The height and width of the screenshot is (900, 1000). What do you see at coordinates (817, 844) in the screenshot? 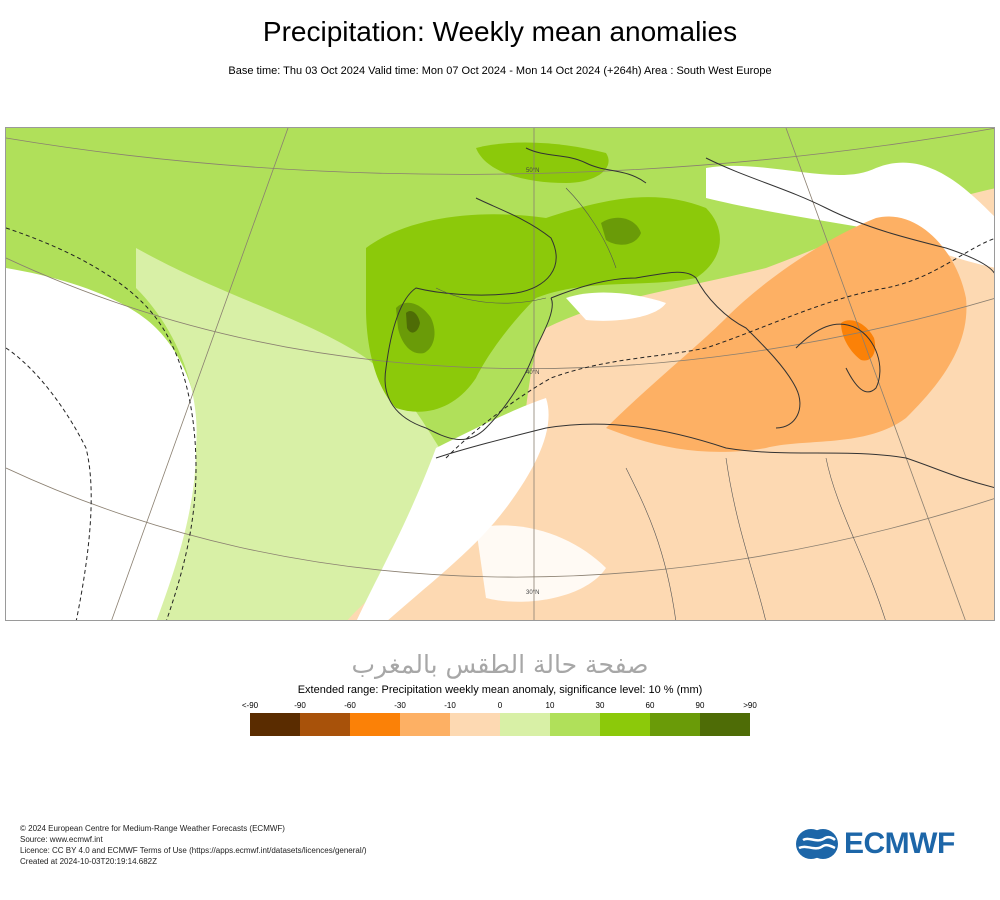
I see `ecmwf-logo-icon` at bounding box center [817, 844].